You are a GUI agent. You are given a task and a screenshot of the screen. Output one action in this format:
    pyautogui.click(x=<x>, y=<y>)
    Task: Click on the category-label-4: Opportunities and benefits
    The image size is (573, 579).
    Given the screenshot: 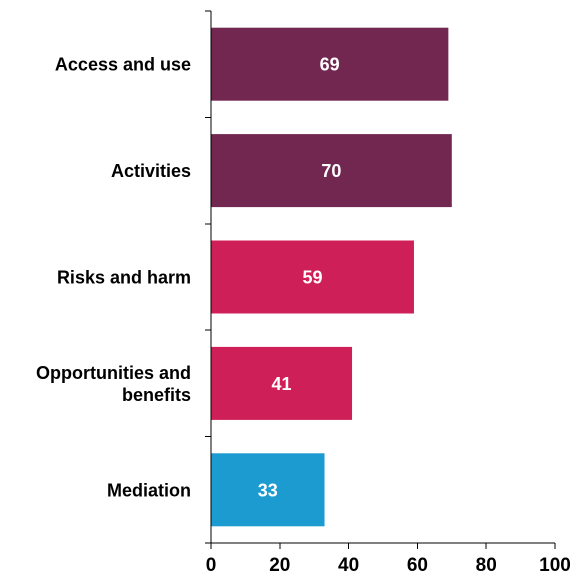 What is the action you would take?
    pyautogui.click(x=113, y=384)
    